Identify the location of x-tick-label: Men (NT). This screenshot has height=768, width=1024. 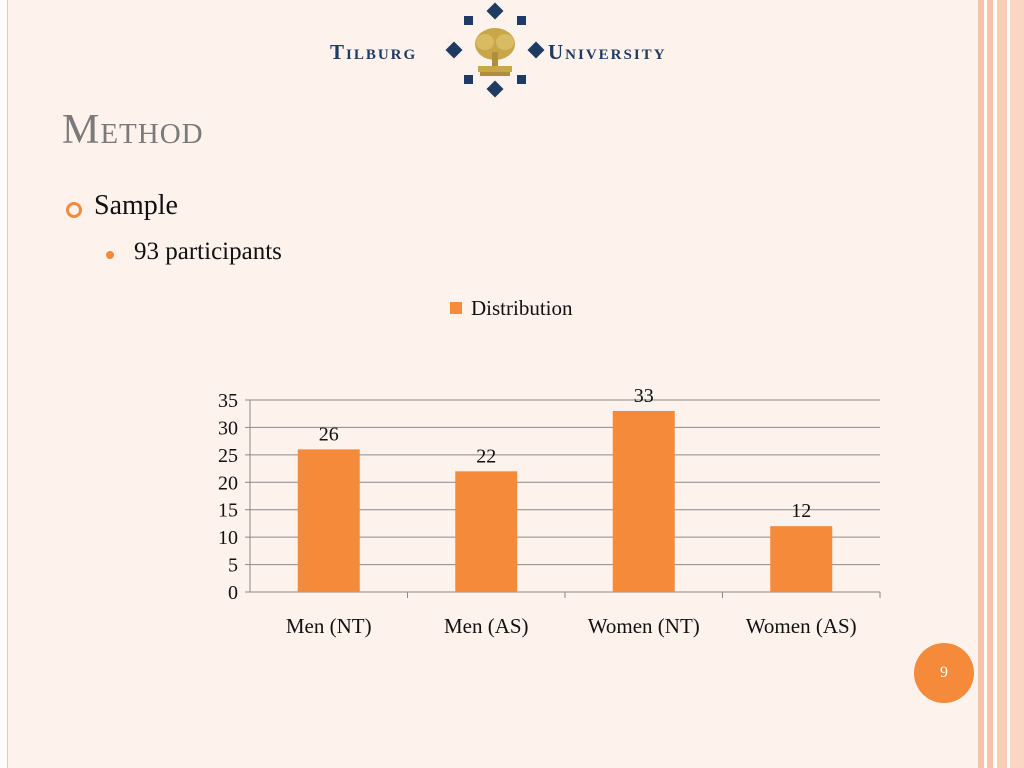
(329, 626).